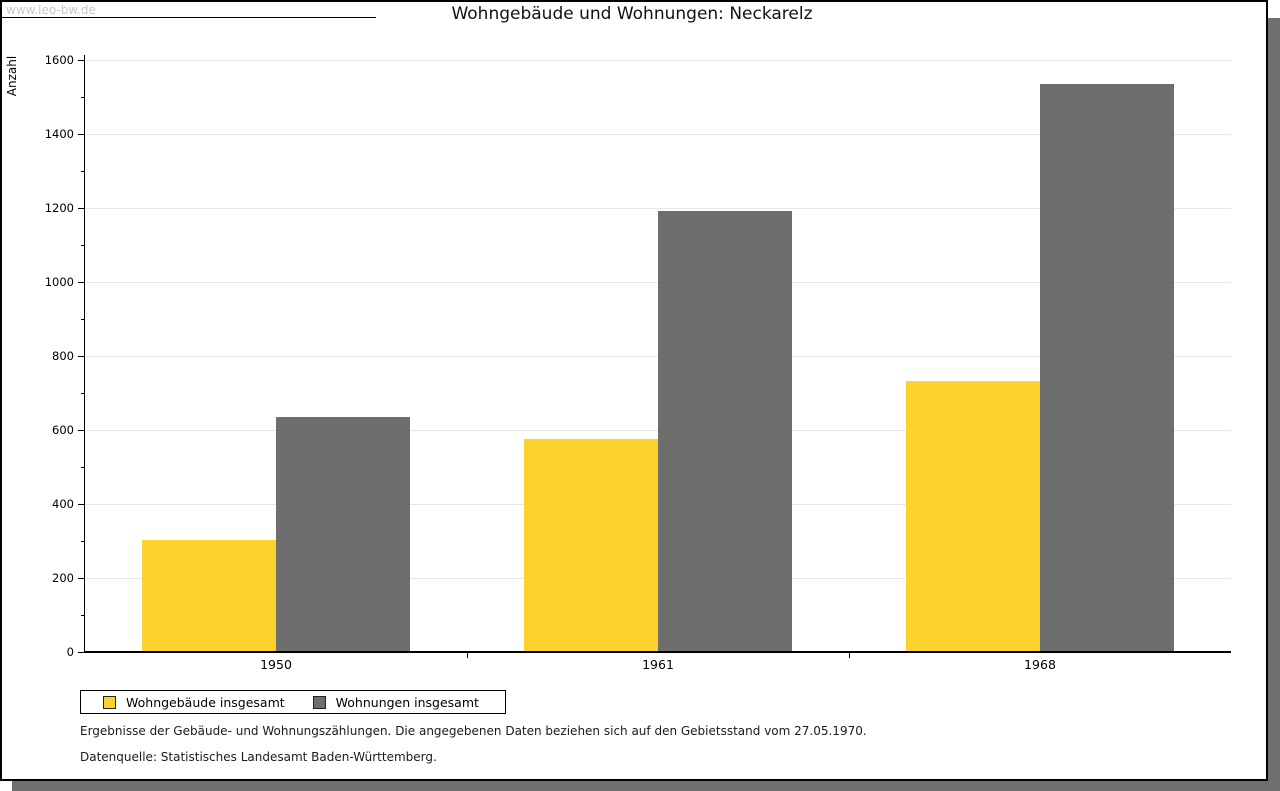 The width and height of the screenshot is (1280, 791). I want to click on legend-item-wohnungen: Wohnungen insgesamt, so click(395, 702).